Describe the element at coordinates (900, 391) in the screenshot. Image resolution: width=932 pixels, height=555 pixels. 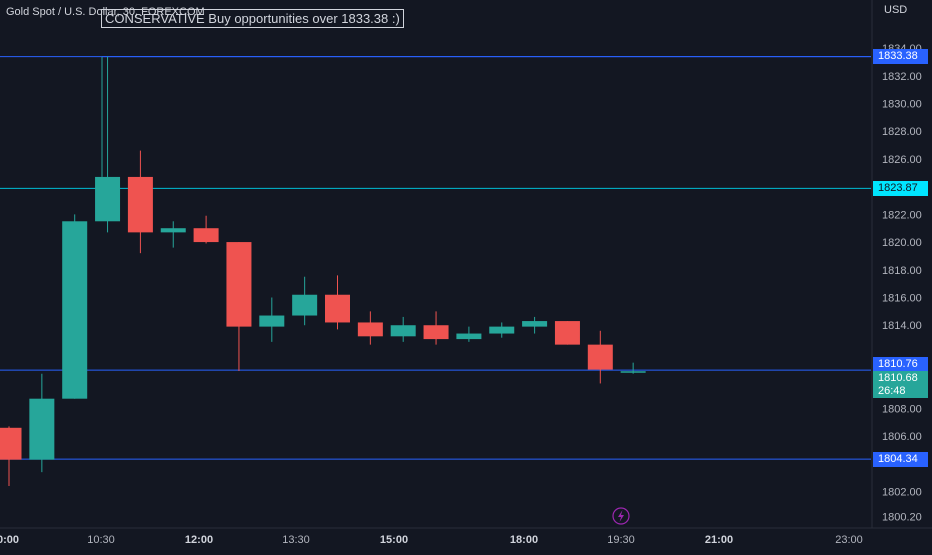
I see `candle-countdown: 26:48` at that location.